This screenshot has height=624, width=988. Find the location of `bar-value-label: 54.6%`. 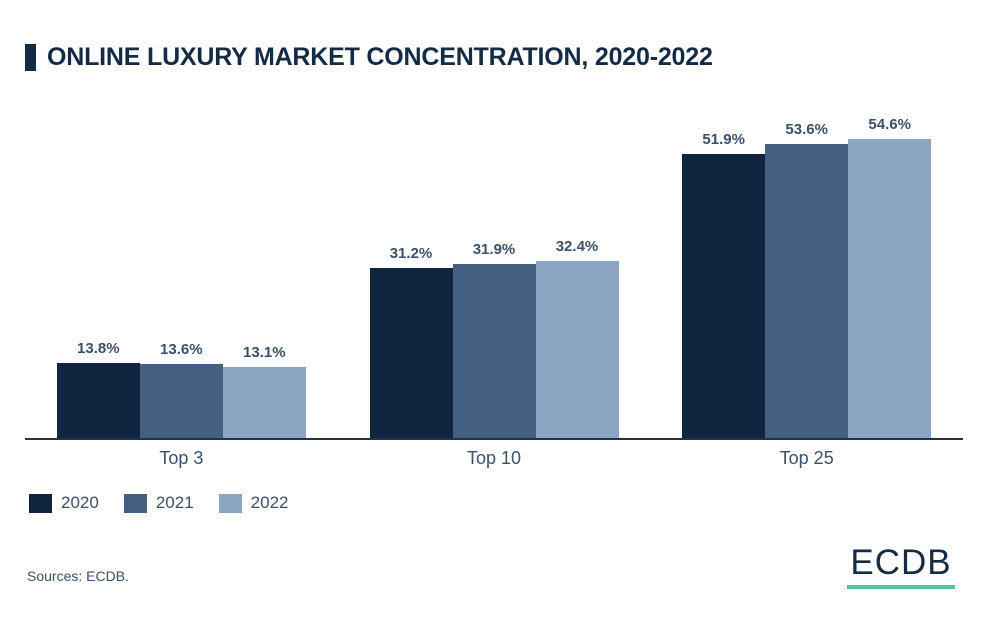

bar-value-label: 54.6% is located at coordinates (889, 124).